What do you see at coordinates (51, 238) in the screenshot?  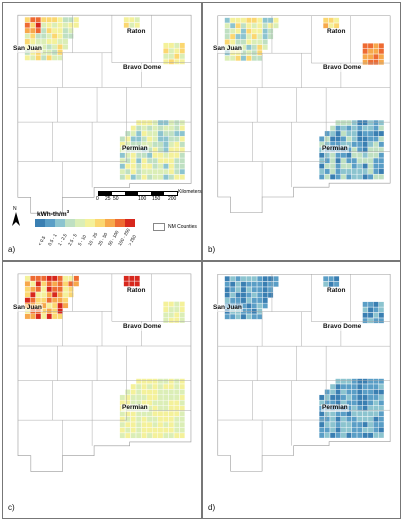 I see `legend-class-tick: 0.5 - 1` at bounding box center [51, 238].